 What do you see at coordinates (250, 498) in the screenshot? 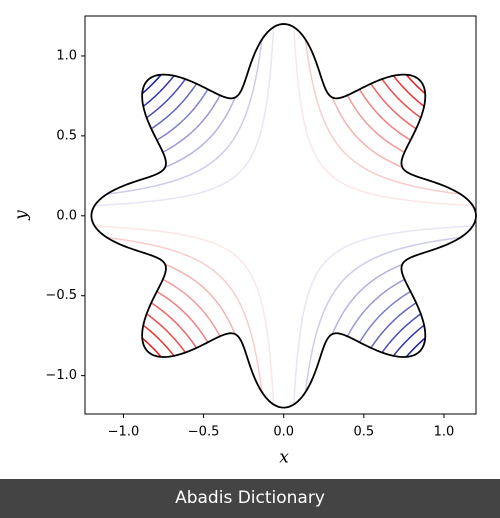
I see `footer: Abadis Dictionary` at bounding box center [250, 498].